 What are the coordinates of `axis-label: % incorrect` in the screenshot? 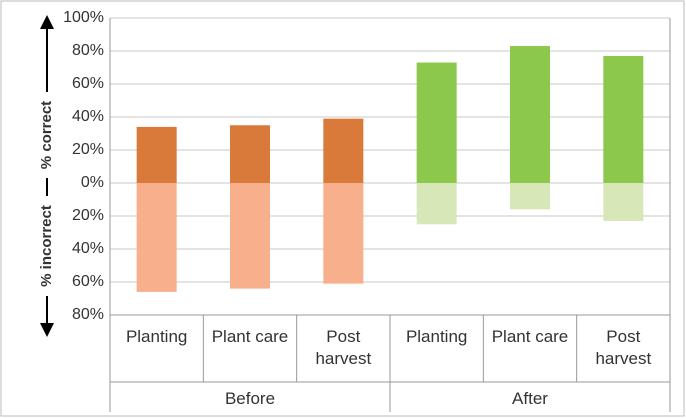 It's located at (46, 246).